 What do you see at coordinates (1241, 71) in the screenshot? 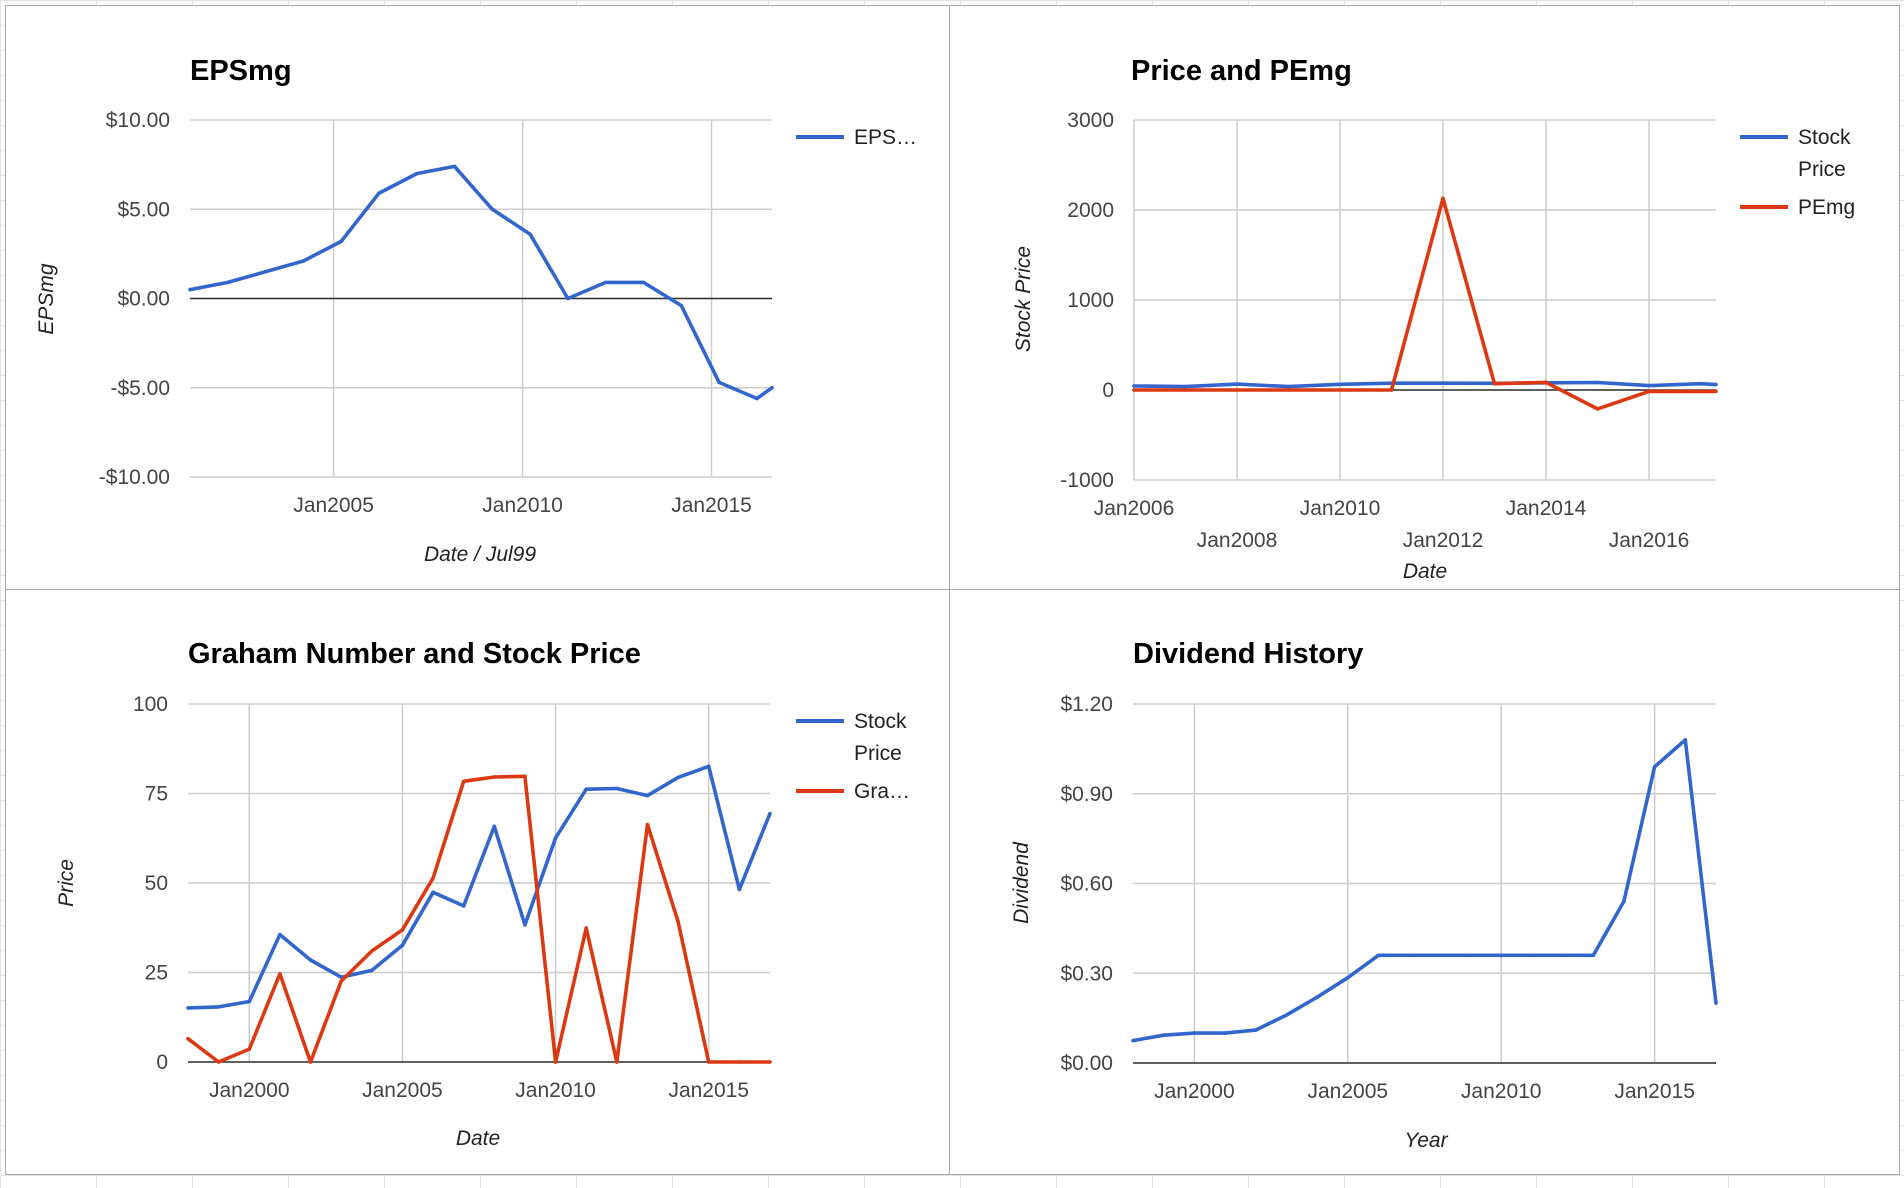
I see `chart-title: Price and PEmg` at bounding box center [1241, 71].